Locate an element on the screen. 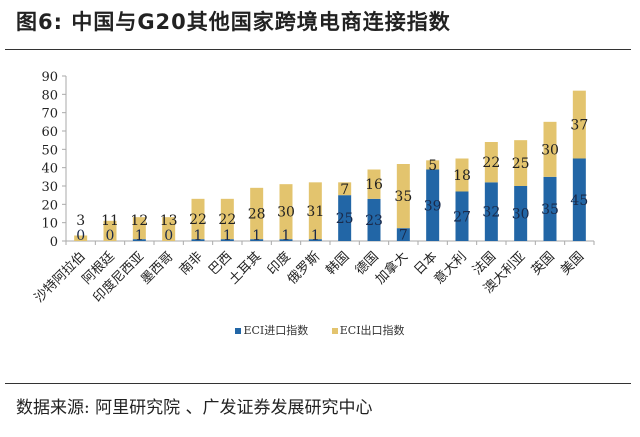 The image size is (640, 437). y-tick-label: 70 is located at coordinates (49, 114).